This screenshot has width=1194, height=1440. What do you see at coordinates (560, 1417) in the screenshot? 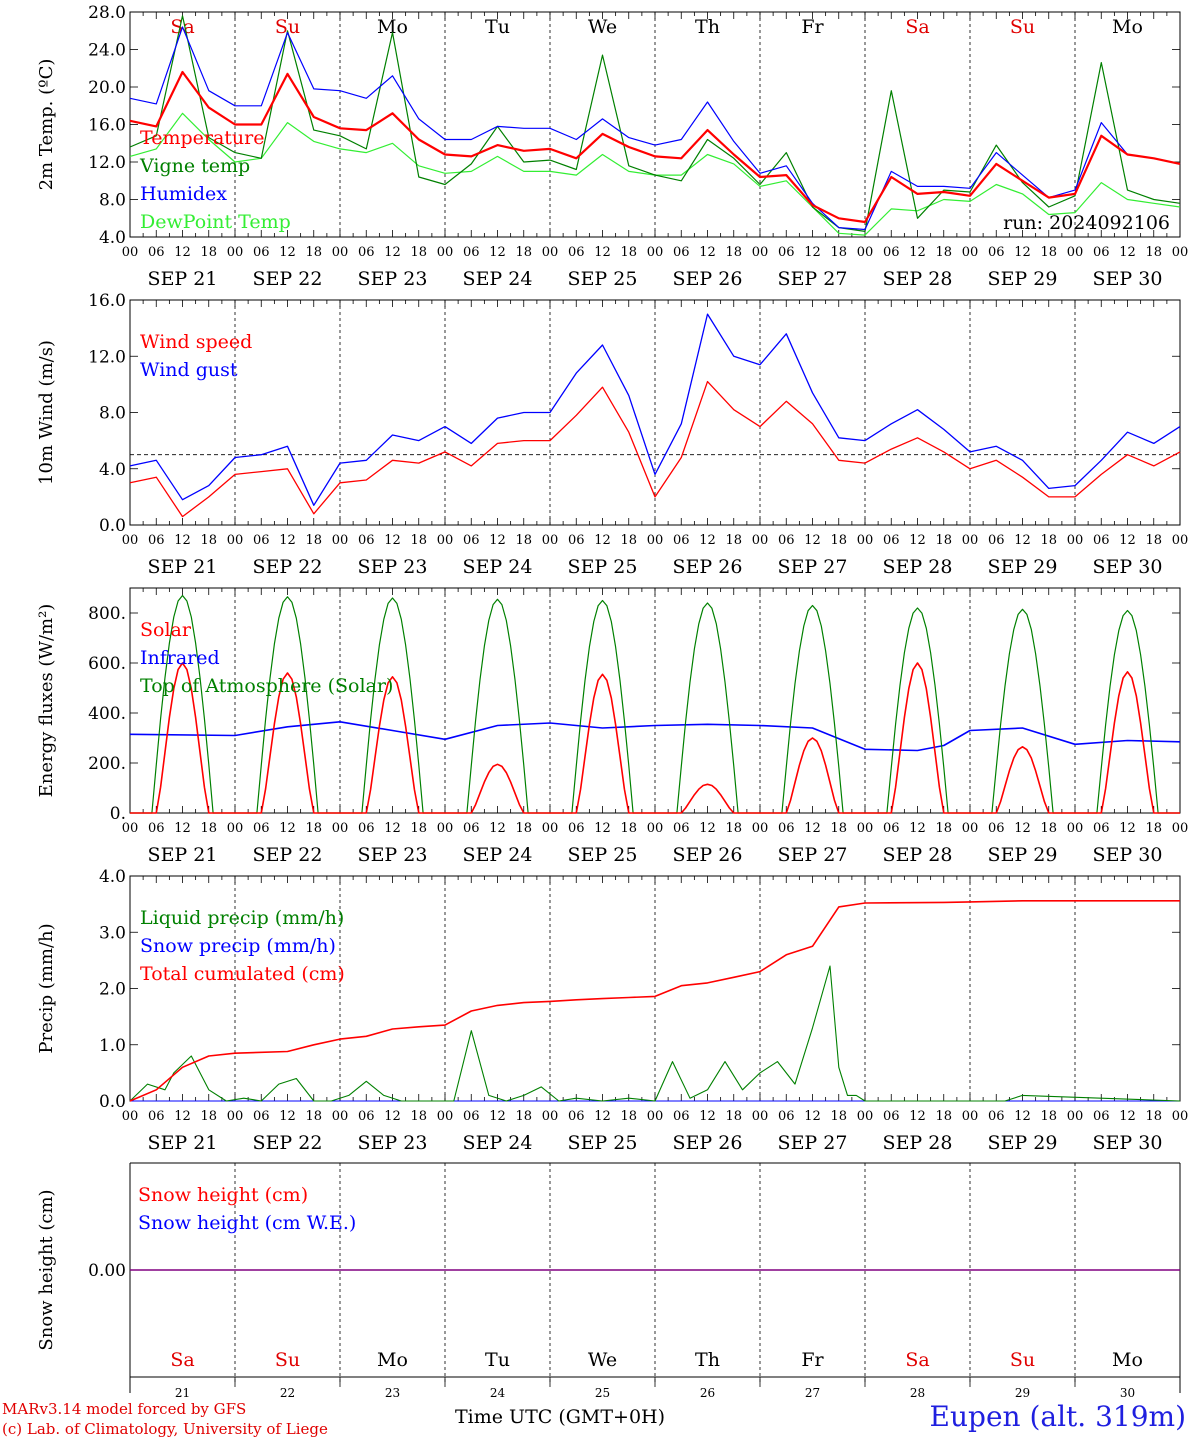
I see `x-axis-title: Time UTC (GMT+0H)` at bounding box center [560, 1417].